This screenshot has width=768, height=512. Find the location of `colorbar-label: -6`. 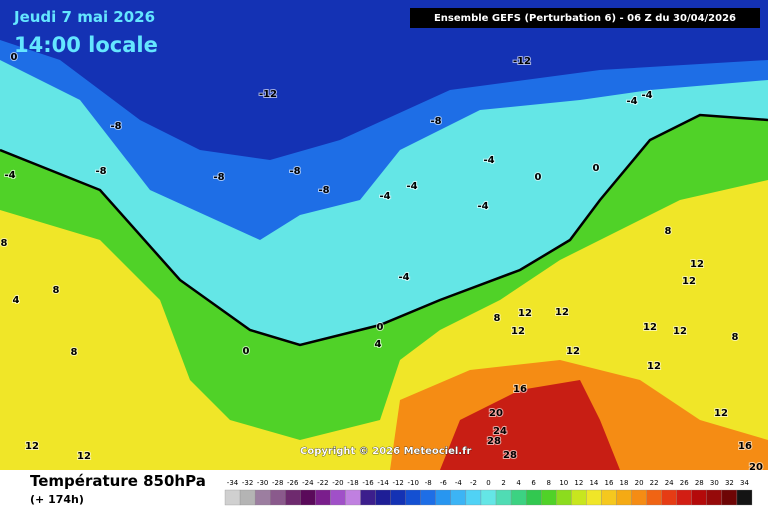

colorbar-label: -6 is located at coordinates (444, 483).